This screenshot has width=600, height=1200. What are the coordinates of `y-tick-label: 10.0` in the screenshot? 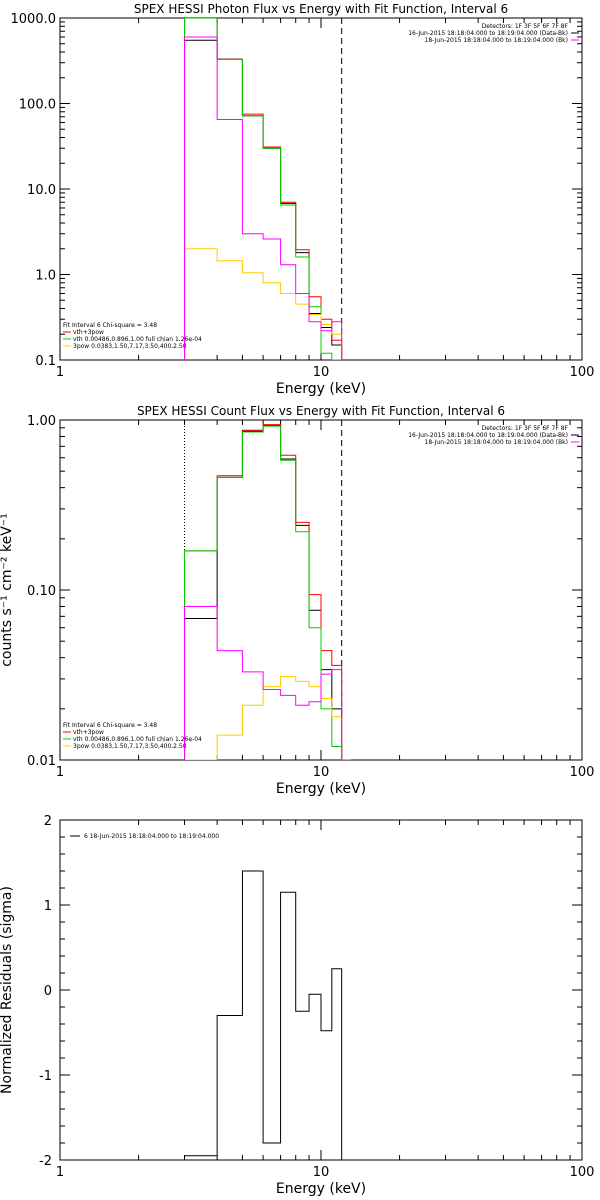 It's located at (41, 190).